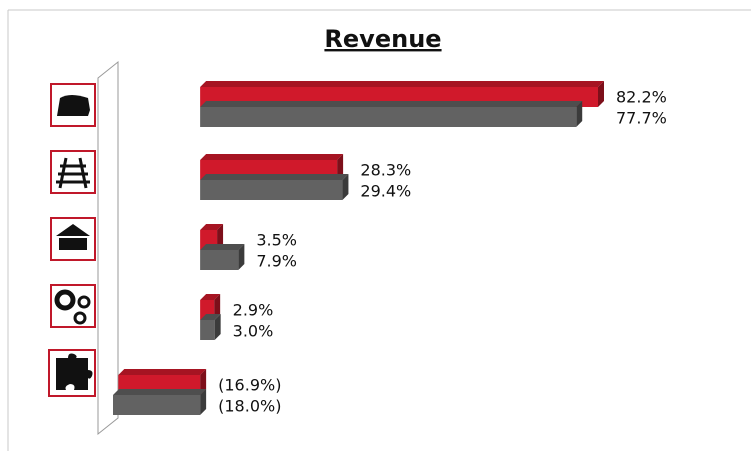 This screenshot has width=751, height=451. I want to click on value-label: 3.5%, so click(276, 240).